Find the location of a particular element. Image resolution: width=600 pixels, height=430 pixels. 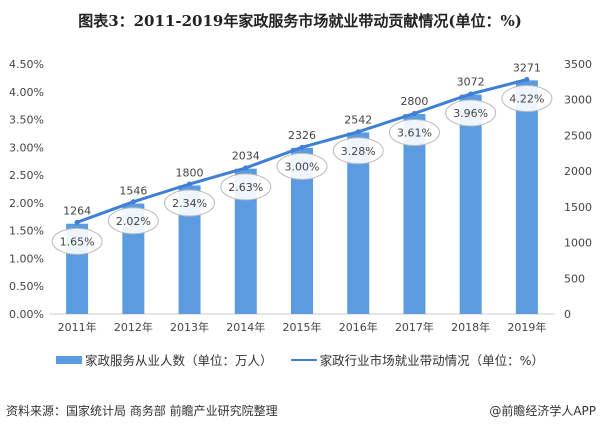

bar-value-label: 3271 is located at coordinates (527, 67).